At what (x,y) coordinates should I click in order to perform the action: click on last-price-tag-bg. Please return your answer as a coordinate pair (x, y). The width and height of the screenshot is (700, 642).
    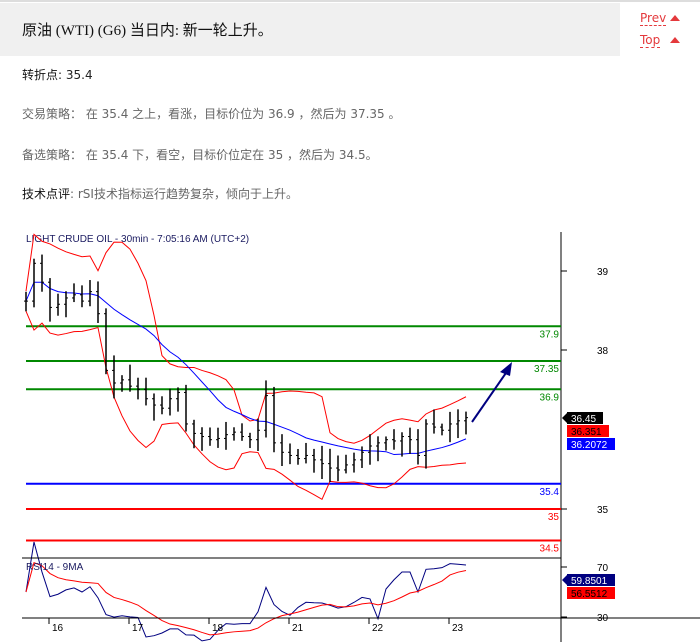
    Looking at the image, I should click on (585, 418).